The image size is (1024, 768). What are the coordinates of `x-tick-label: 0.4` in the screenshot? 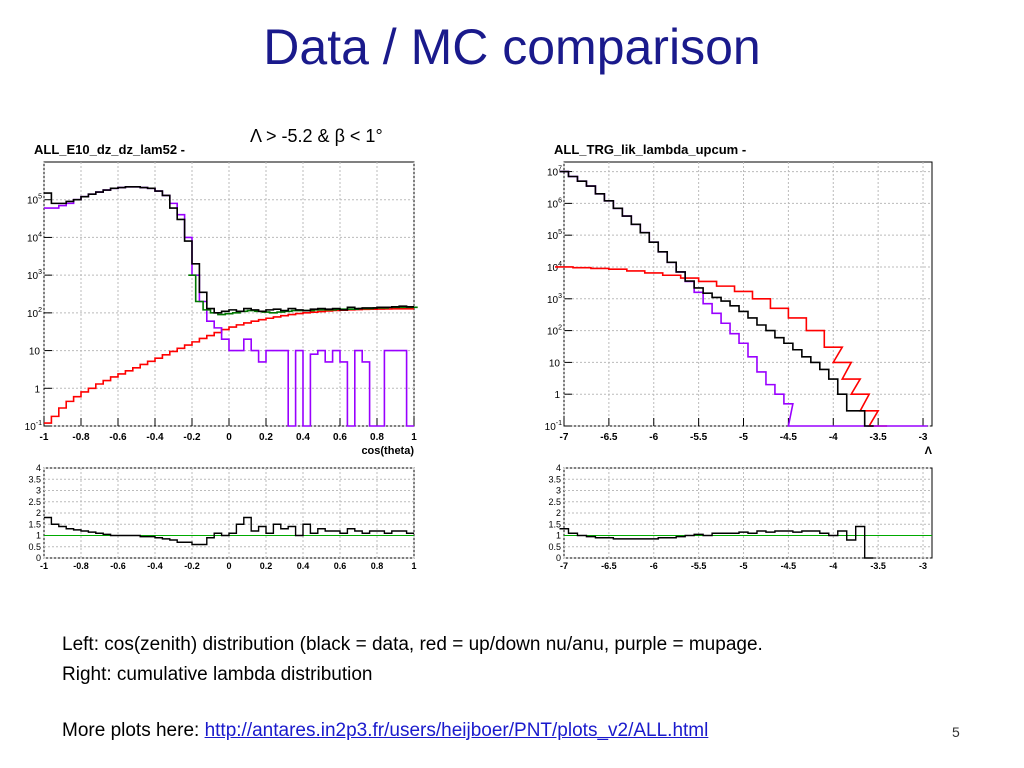 It's located at (303, 437).